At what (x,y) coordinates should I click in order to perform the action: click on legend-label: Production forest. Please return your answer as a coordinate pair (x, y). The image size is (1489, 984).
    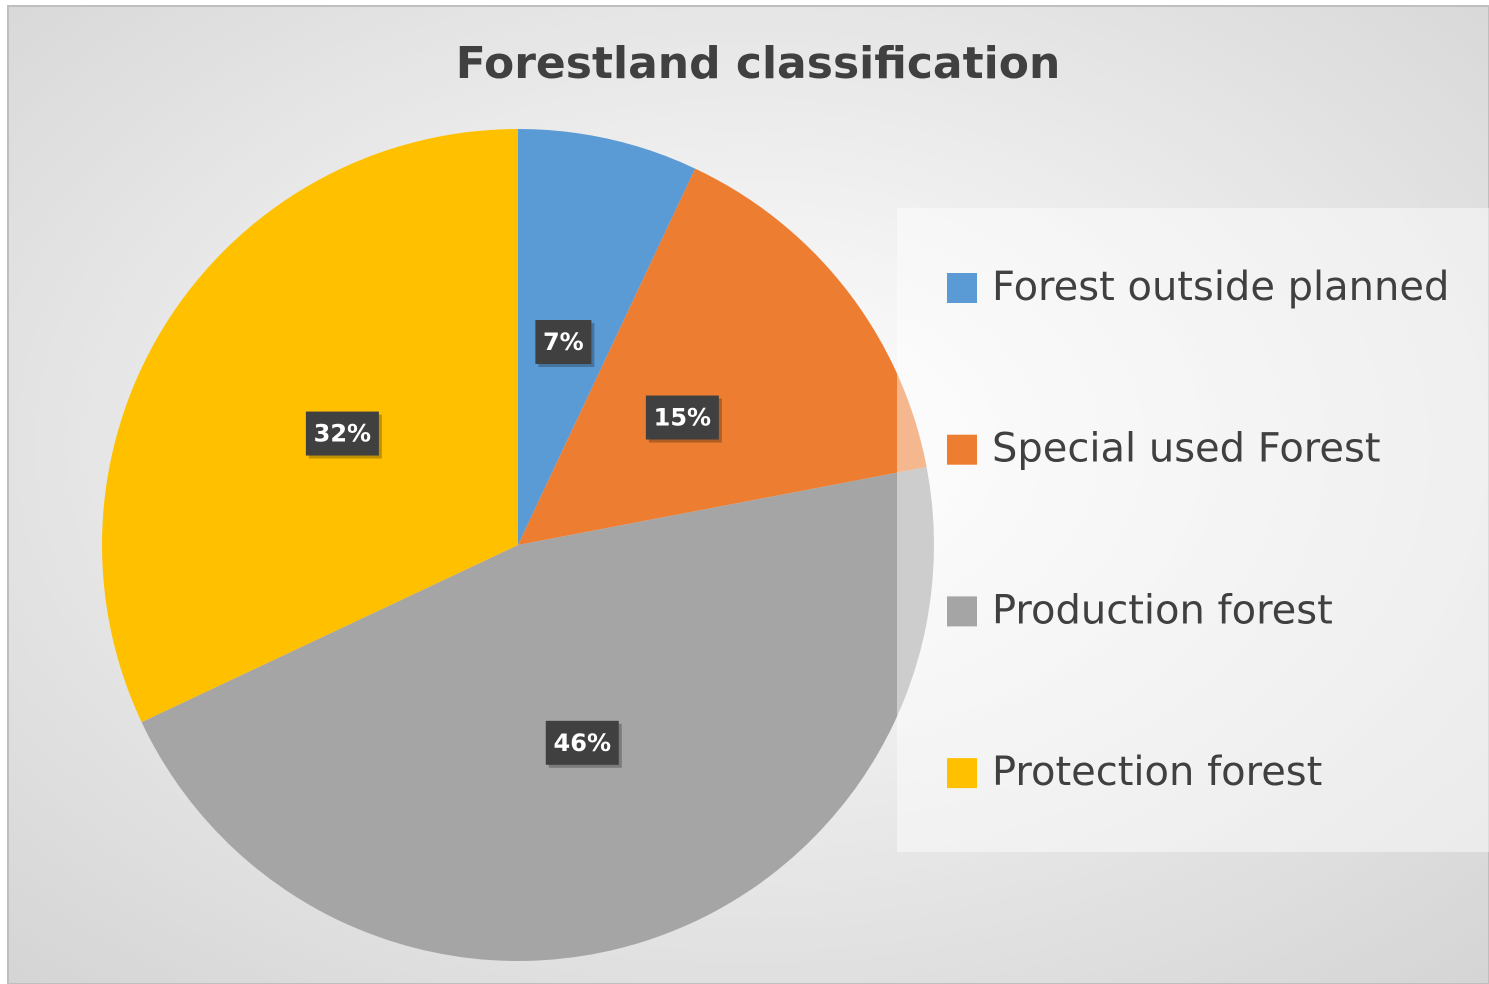
    Looking at the image, I should click on (1162, 610).